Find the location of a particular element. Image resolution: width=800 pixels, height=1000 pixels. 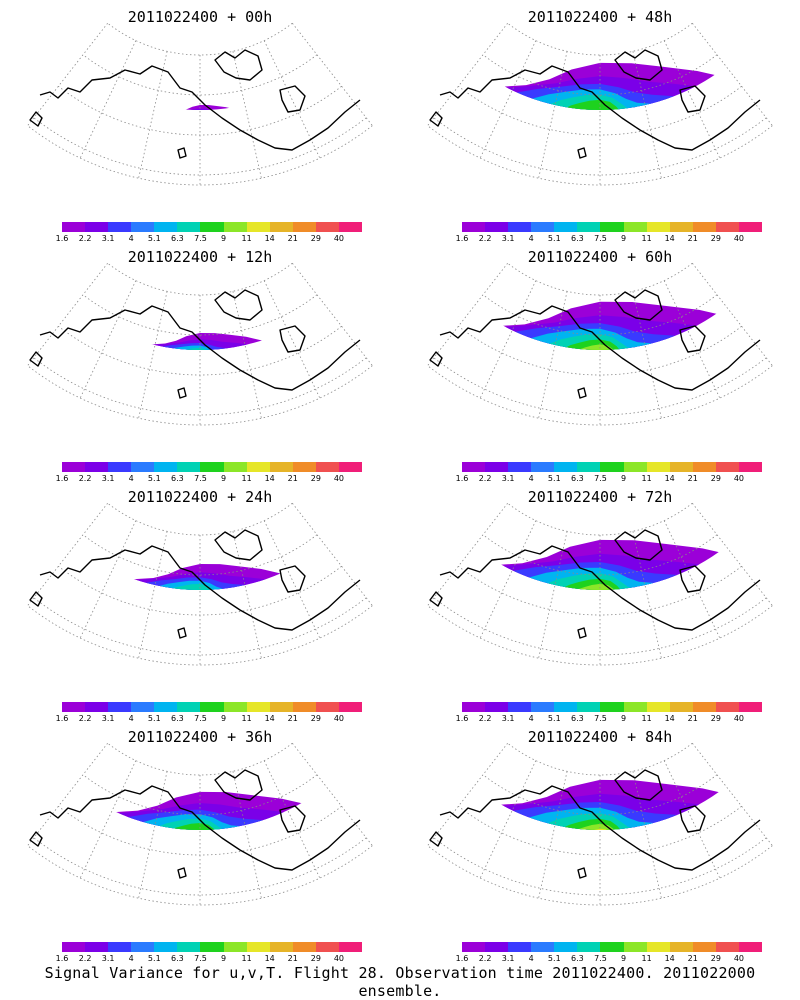

panel-title: 2011022400 + 12h is located at coordinates (200, 257).